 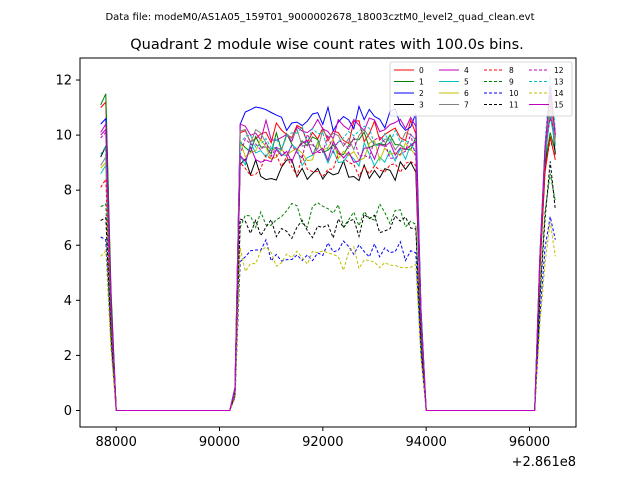 What do you see at coordinates (421, 82) in the screenshot?
I see `legend-label-1: 1` at bounding box center [421, 82].